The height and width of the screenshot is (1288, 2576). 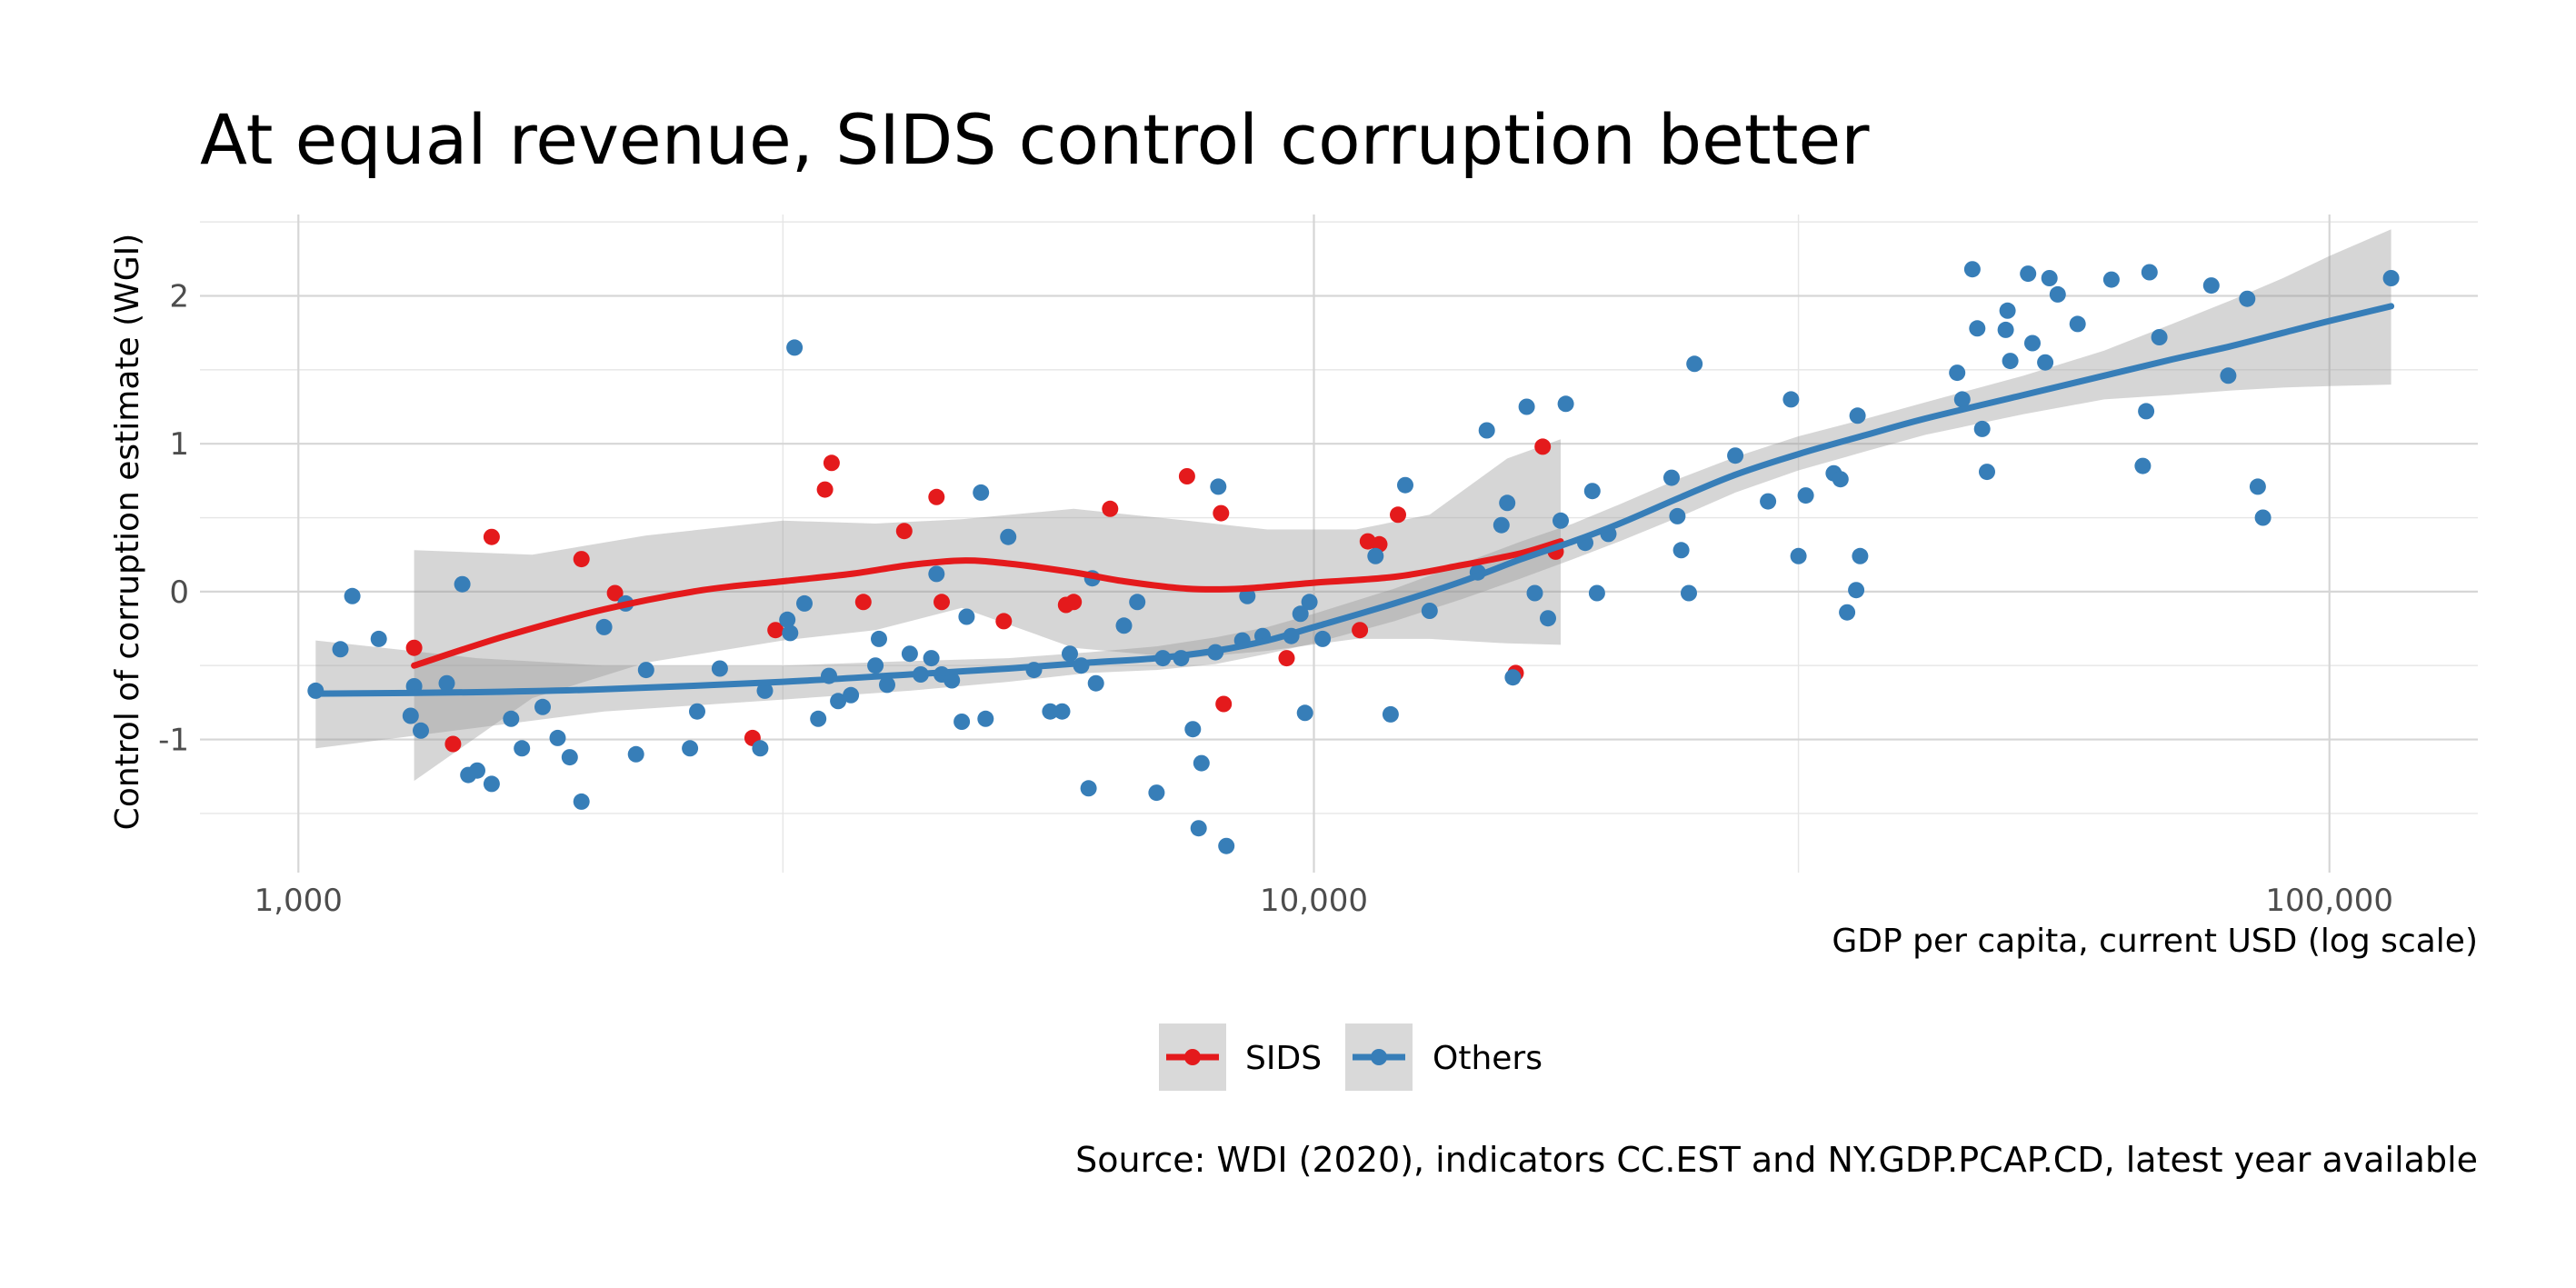 I want to click on trend-line-sids, so click(x=987, y=603).